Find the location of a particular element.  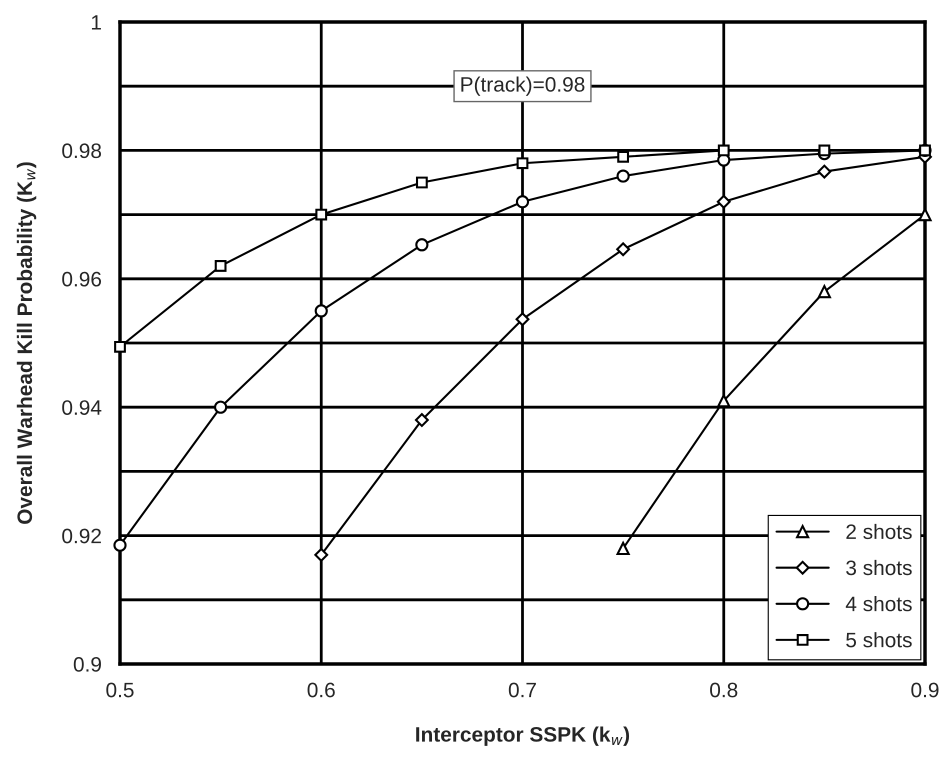

y-tick-label: 0.98 is located at coordinates (82, 150).